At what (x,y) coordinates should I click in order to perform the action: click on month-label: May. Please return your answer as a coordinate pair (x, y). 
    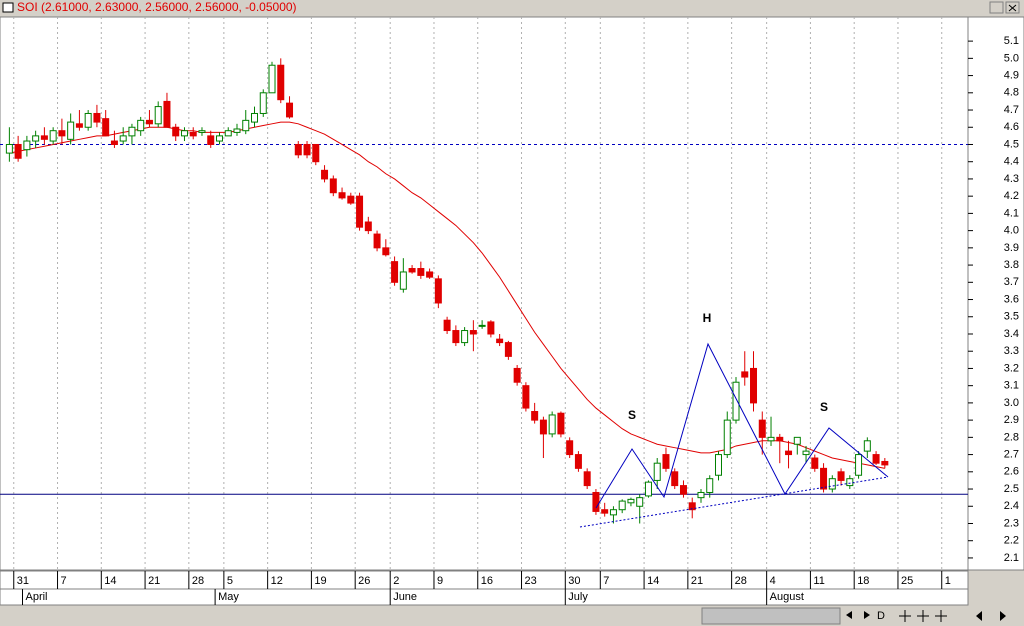
    Looking at the image, I should click on (228, 597).